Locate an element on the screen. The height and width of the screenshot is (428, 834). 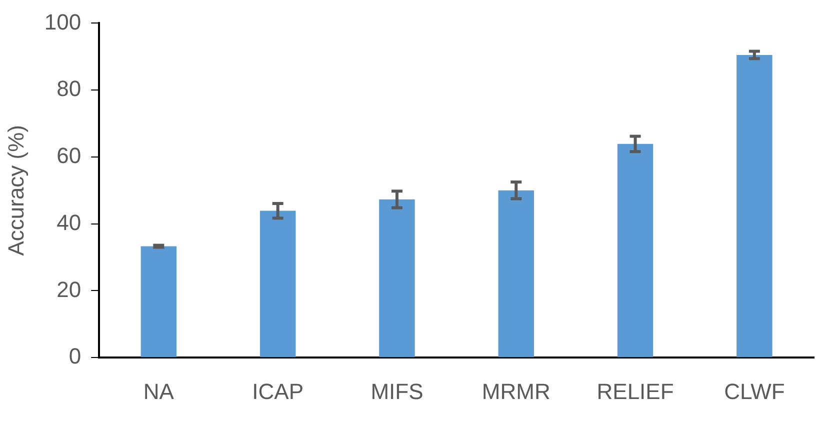
y-tick-label: 80 is located at coordinates (69, 89).